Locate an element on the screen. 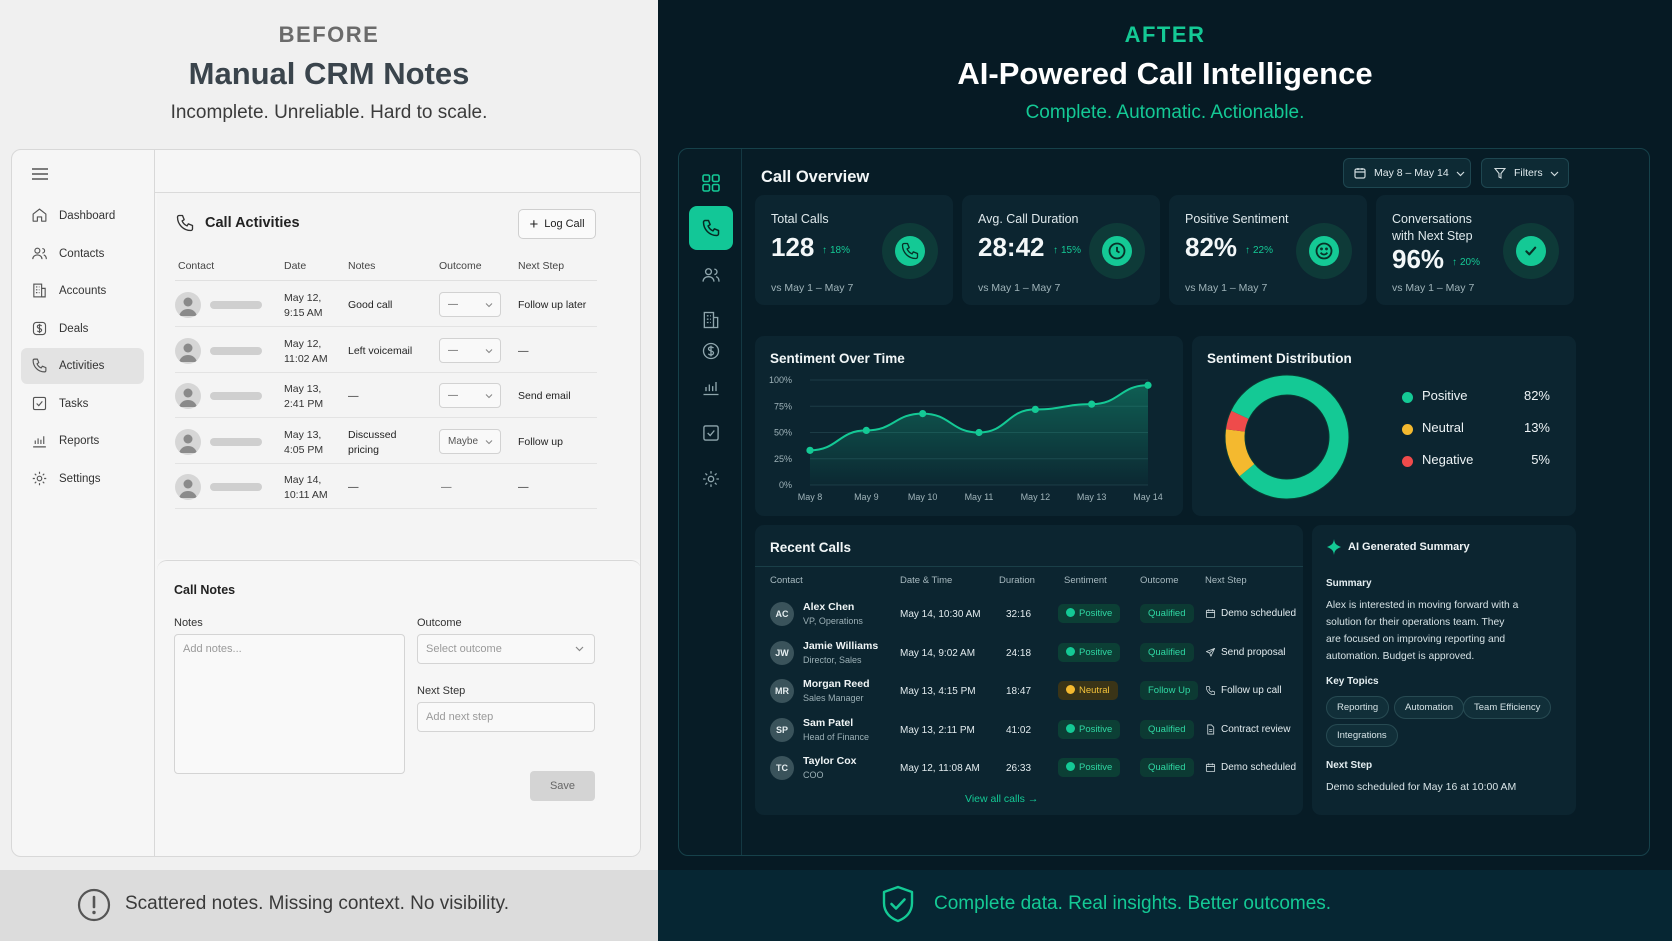 Image resolution: width=1672 pixels, height=941 pixels. checkbox-icon is located at coordinates (711, 433).